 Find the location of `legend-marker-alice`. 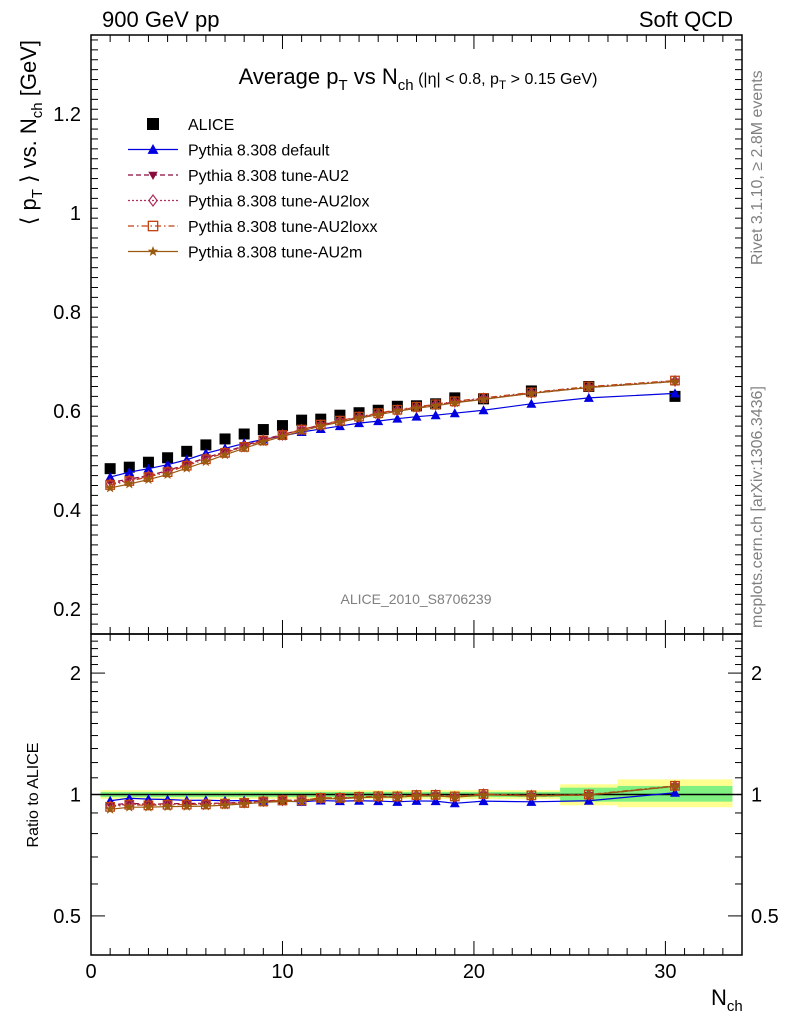

legend-marker-alice is located at coordinates (153, 124).